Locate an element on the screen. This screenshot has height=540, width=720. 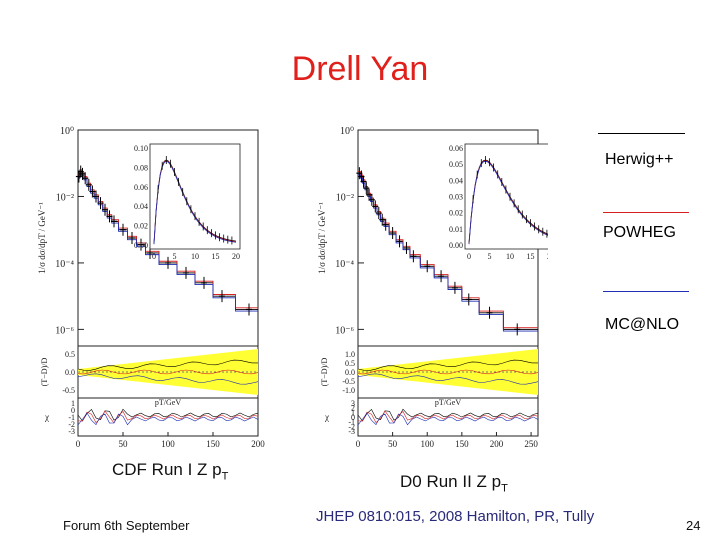
footer-reference: JHEP 0810:015, 2008 Hamilton, PR, Tully is located at coordinates (455, 516).